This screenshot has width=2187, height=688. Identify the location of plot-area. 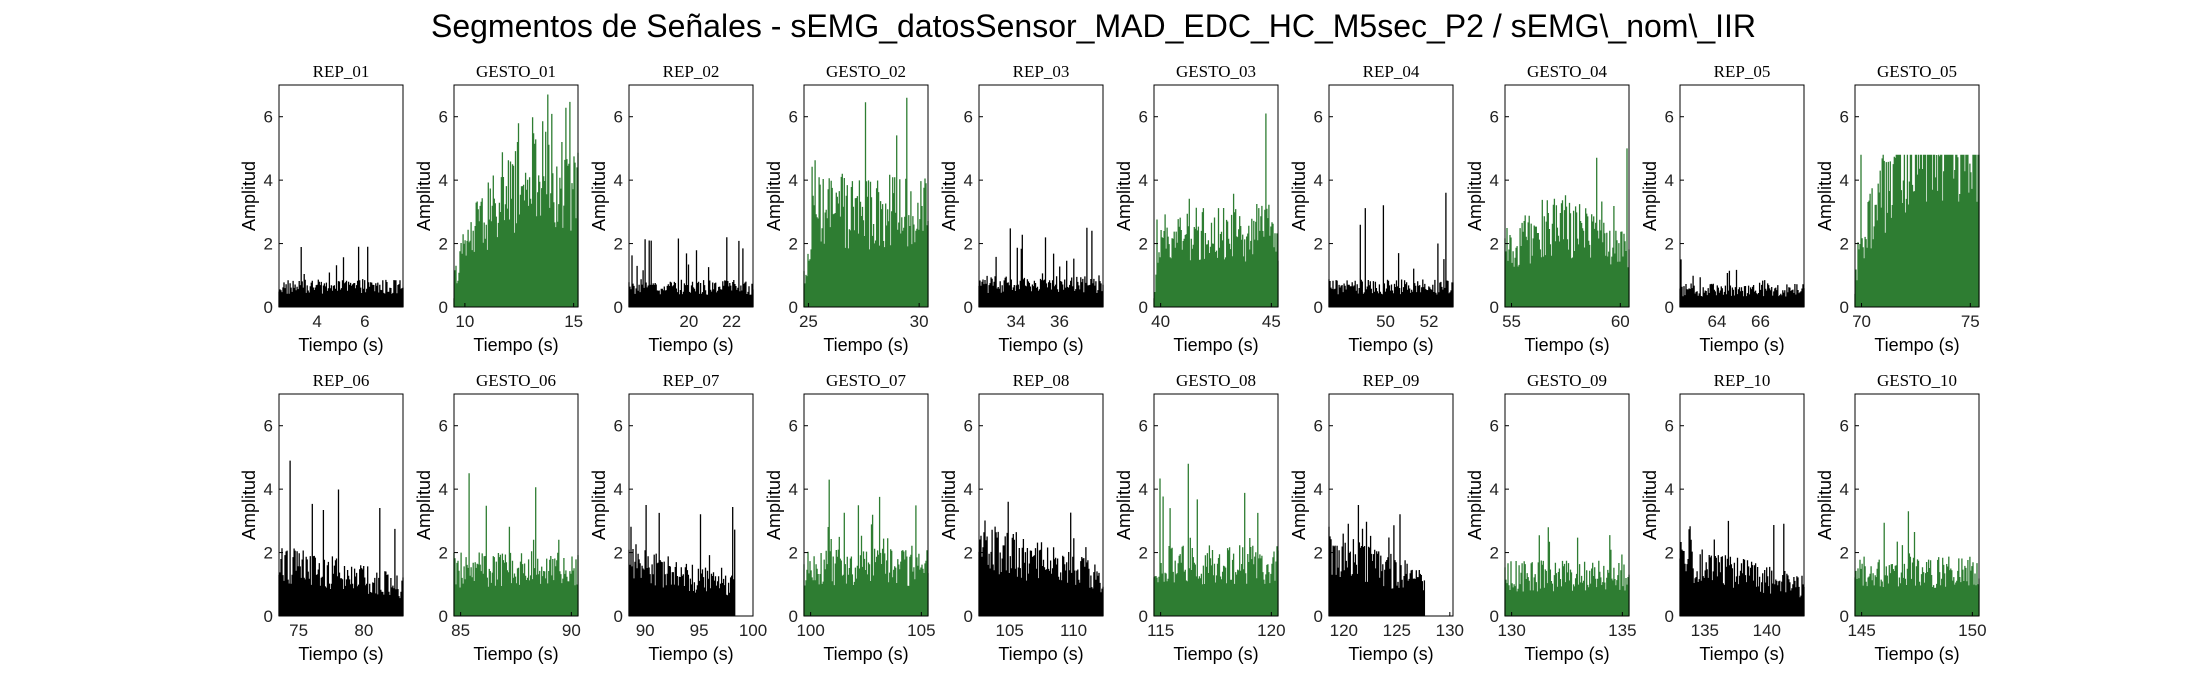
(1742, 196).